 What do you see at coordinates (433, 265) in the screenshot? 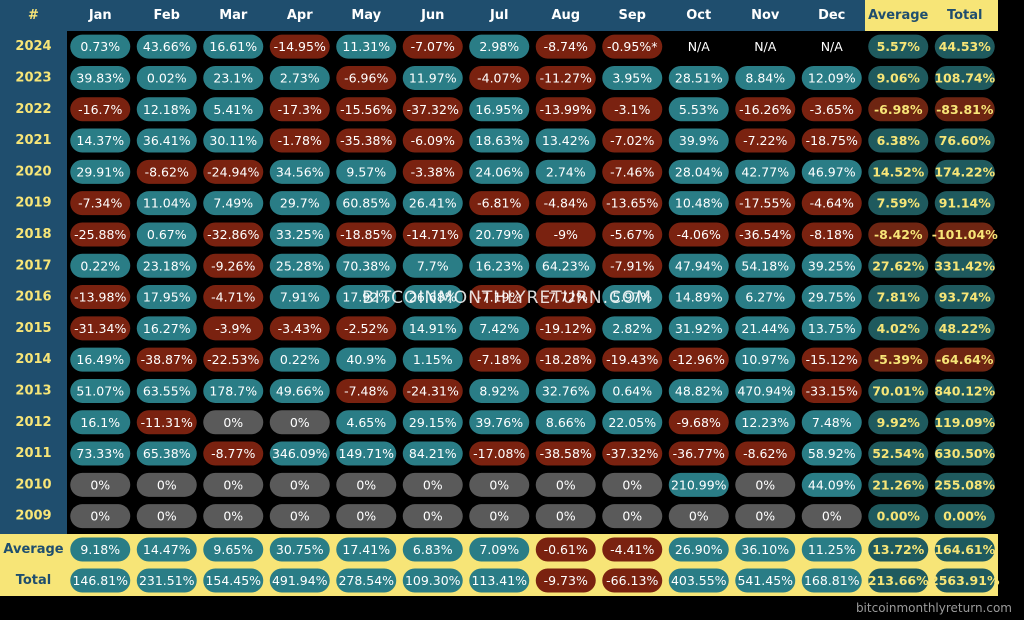
I see `month-cell: 7.7%` at bounding box center [433, 265].